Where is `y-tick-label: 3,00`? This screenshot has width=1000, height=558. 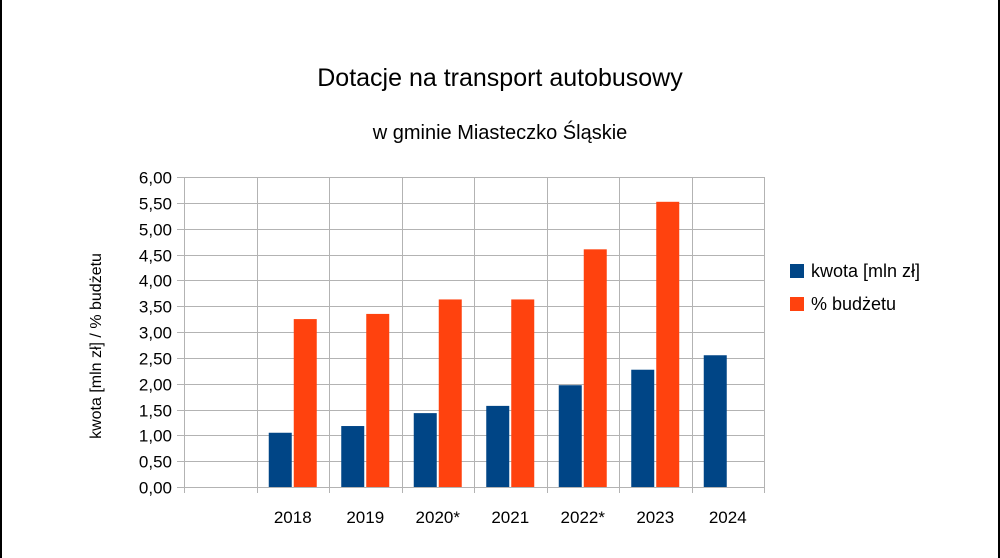
y-tick-label: 3,00 is located at coordinates (155, 333).